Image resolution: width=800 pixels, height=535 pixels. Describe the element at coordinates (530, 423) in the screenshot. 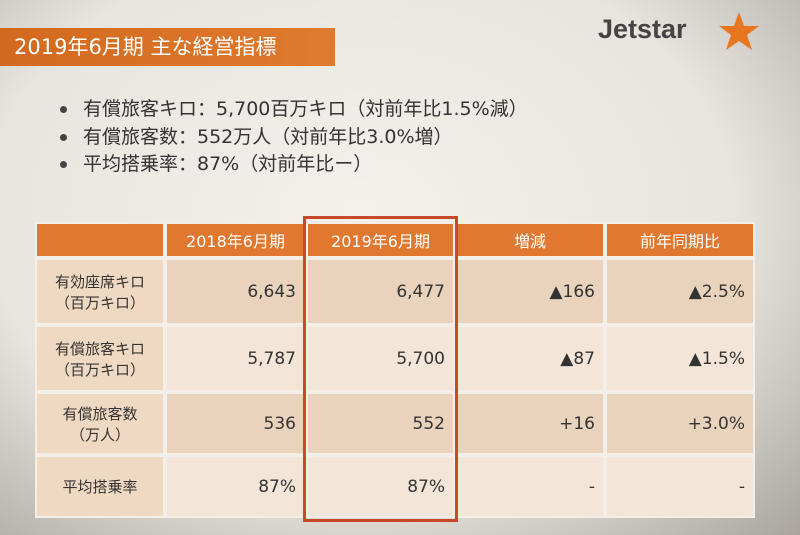

I see `data-cell: +16` at that location.